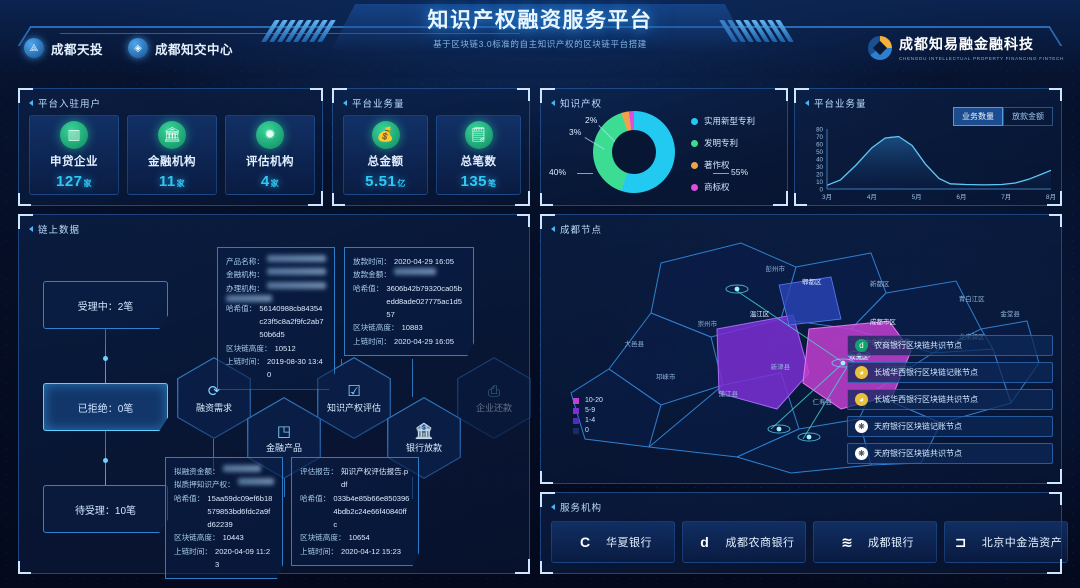  Describe the element at coordinates (809, 542) in the screenshot. I see `service-org-row: C 华夏银行 d 成都农商银行 ≋ 成都银行 ⊐ 北京中金浩资产` at that location.